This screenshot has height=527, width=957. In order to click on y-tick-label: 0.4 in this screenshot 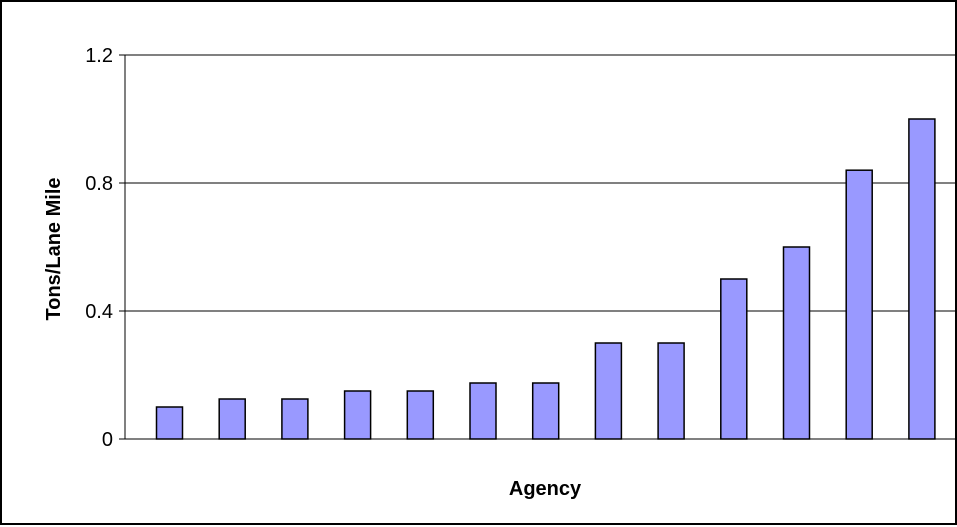, I will do `click(99, 312)`.